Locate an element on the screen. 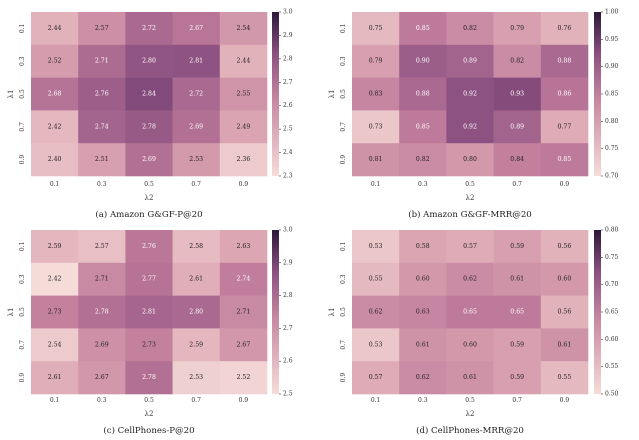 This screenshot has width=639, height=440. cell-value-label: 0.84 is located at coordinates (517, 159).